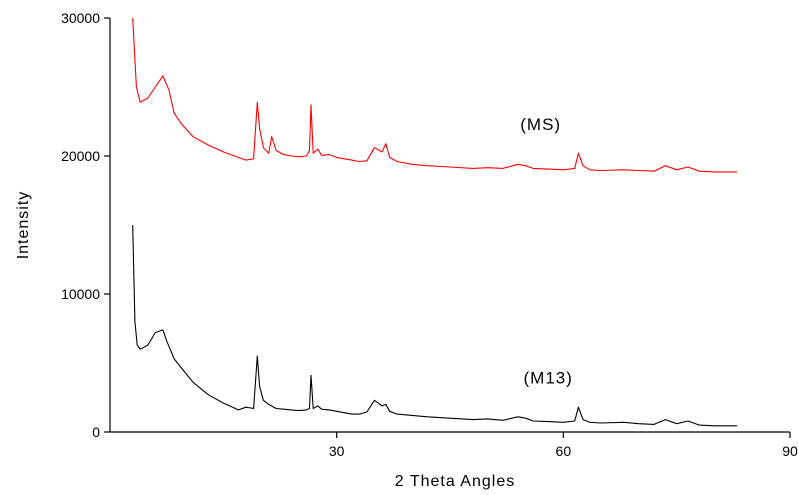  Describe the element at coordinates (85, 225) in the screenshot. I see `y-ticks: 0 10000 20000 30000` at that location.